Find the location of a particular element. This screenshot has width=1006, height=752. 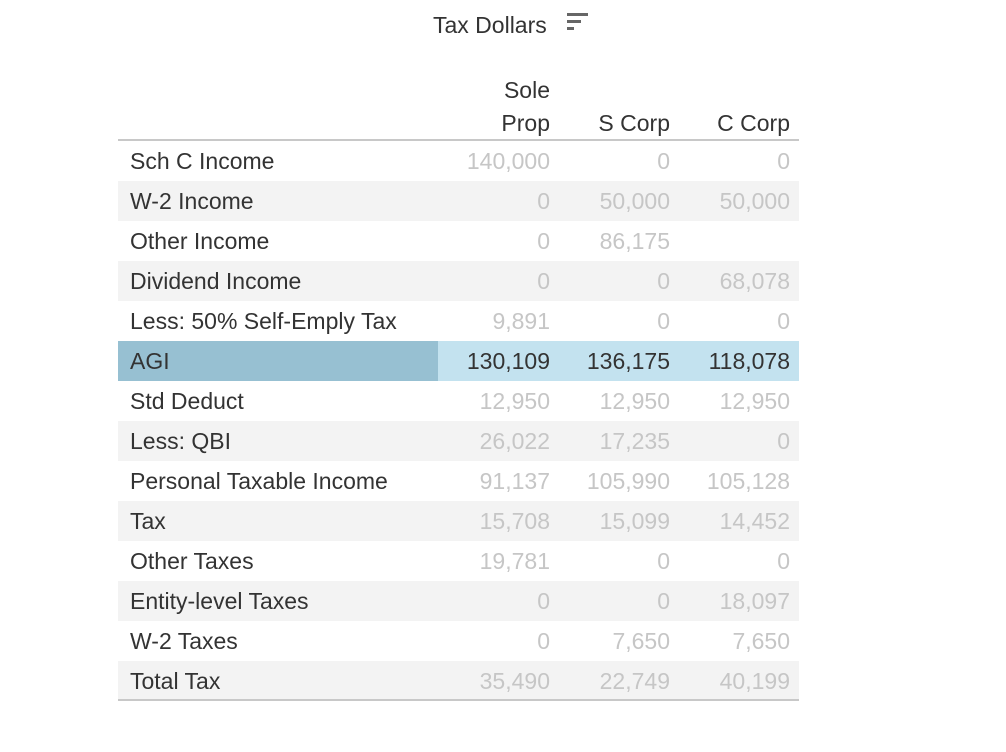

value-cell: 15,099 is located at coordinates (634, 521).